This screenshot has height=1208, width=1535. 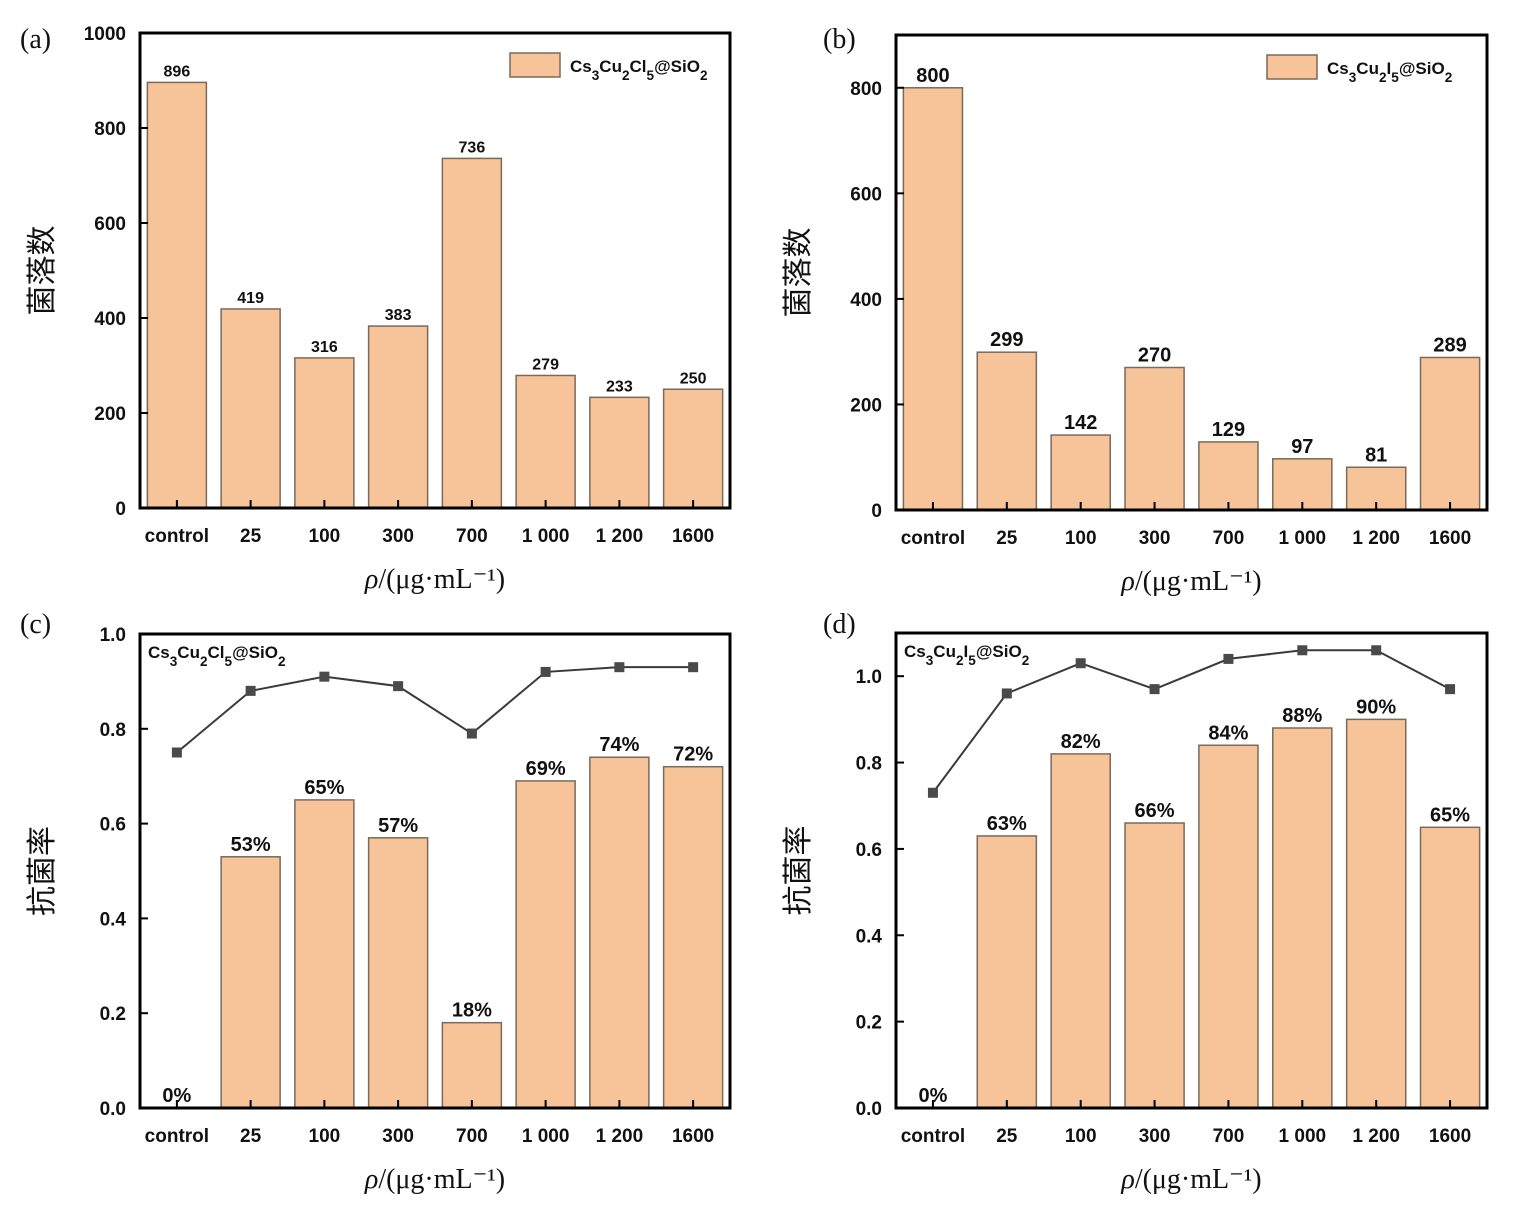 What do you see at coordinates (398, 315) in the screenshot?
I see `bar-value-label: 383` at bounding box center [398, 315].